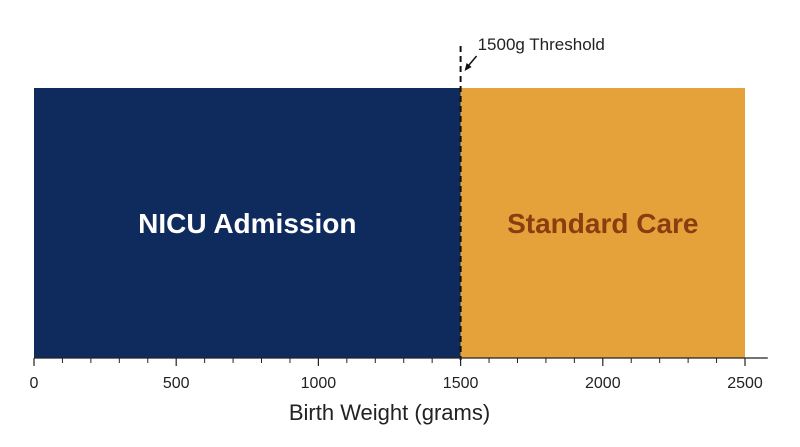 Image resolution: width=800 pixels, height=447 pixels. I want to click on threshold-label: 1500g Threshold, so click(541, 44).